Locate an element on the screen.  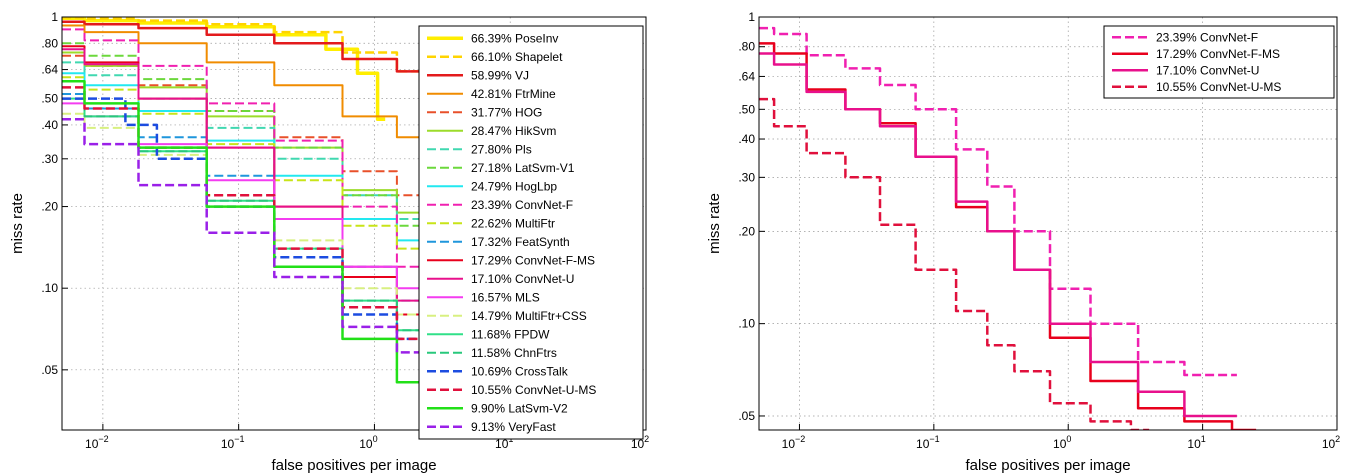
legend-entry: 27.18% LatSvm-V1 is located at coordinates (523, 168).